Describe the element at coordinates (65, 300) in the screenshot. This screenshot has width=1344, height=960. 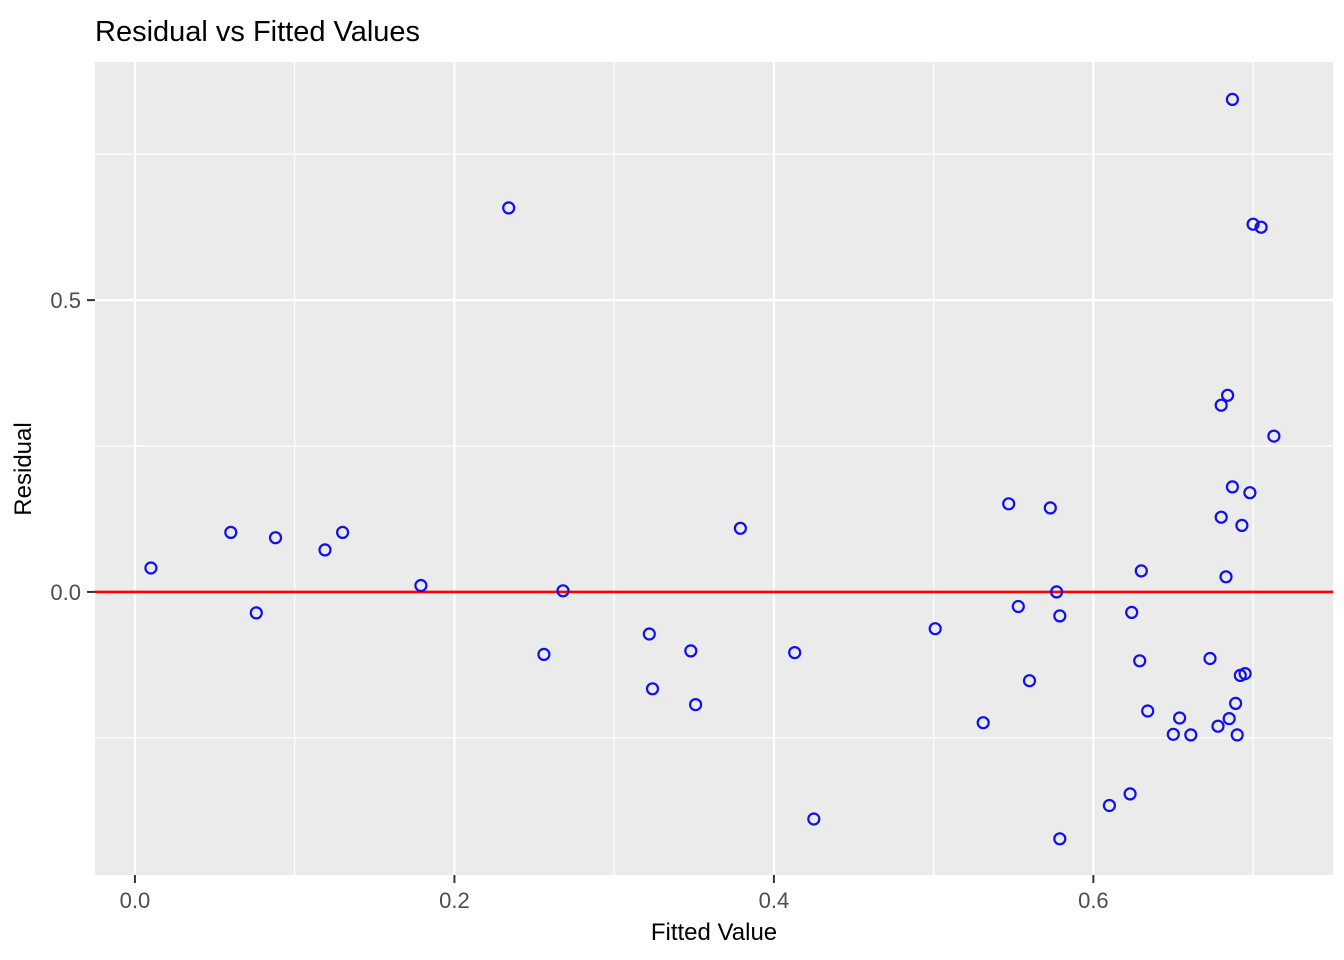
I see `y-tick-label: 0.5` at that location.